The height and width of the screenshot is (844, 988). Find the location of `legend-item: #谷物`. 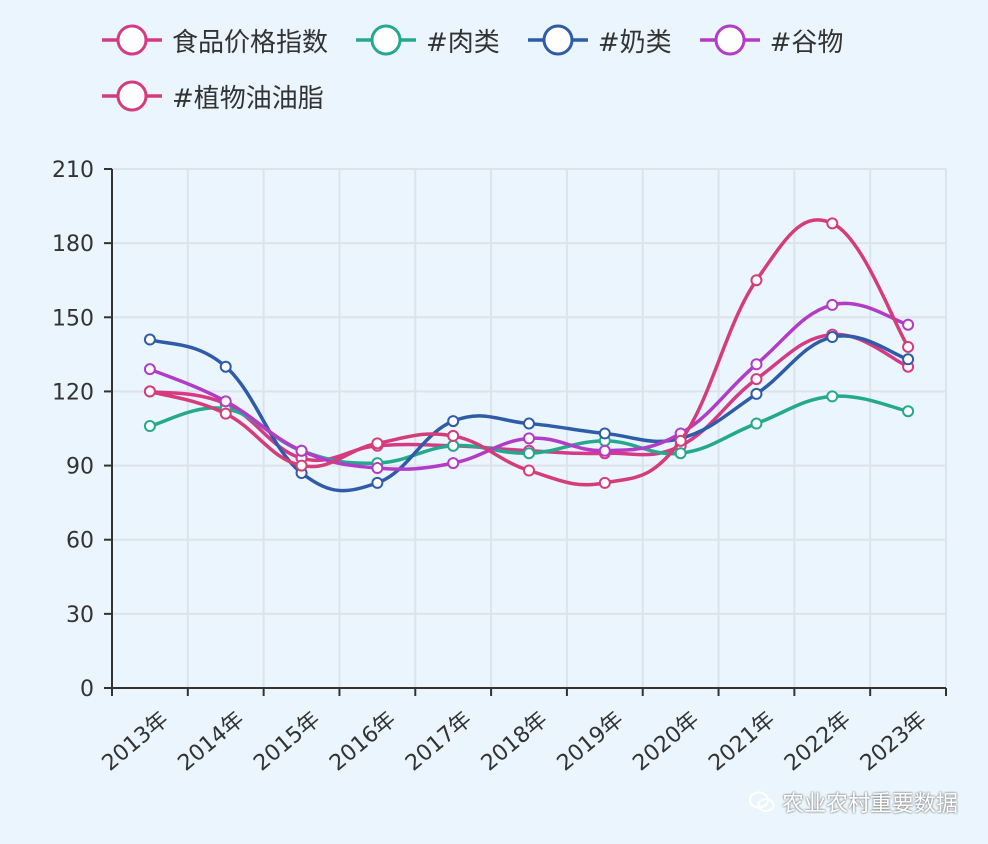

legend-item: #谷物 is located at coordinates (771, 40).